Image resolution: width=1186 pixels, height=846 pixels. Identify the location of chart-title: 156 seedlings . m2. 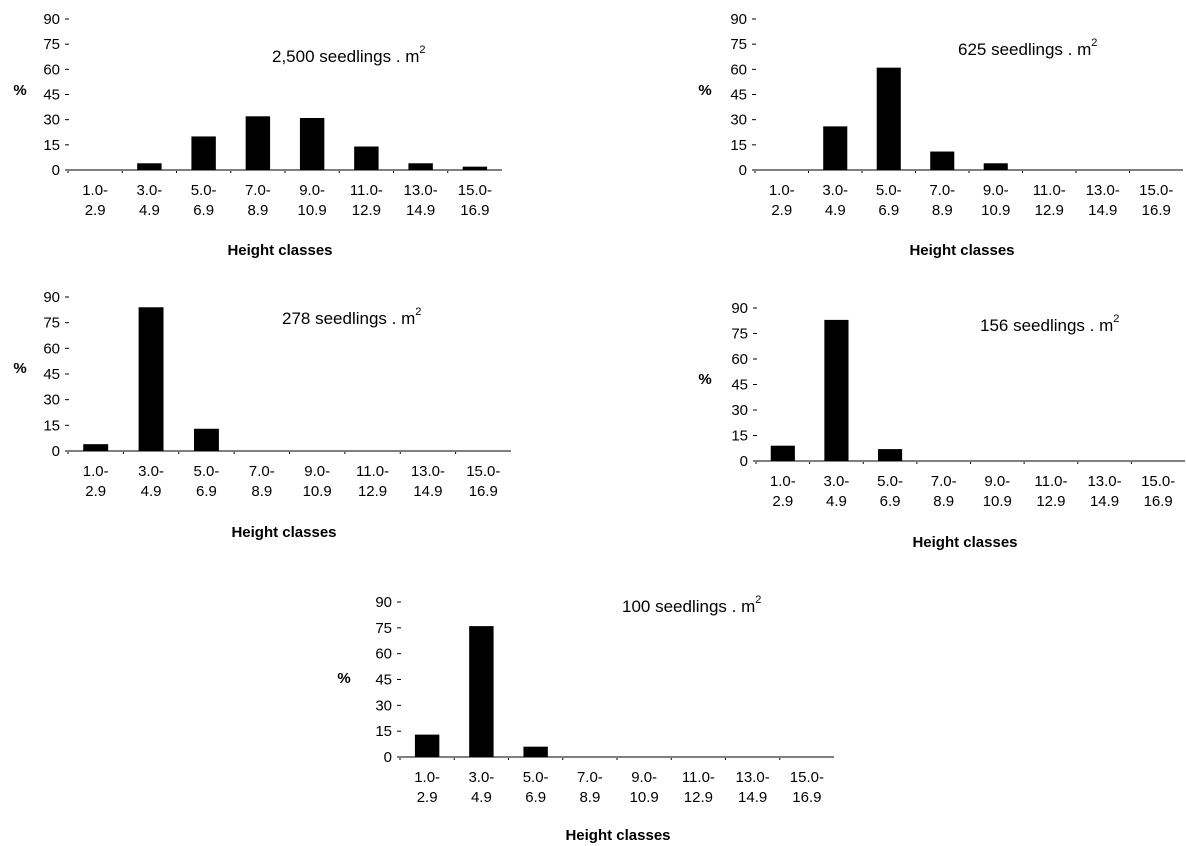
(1049, 324).